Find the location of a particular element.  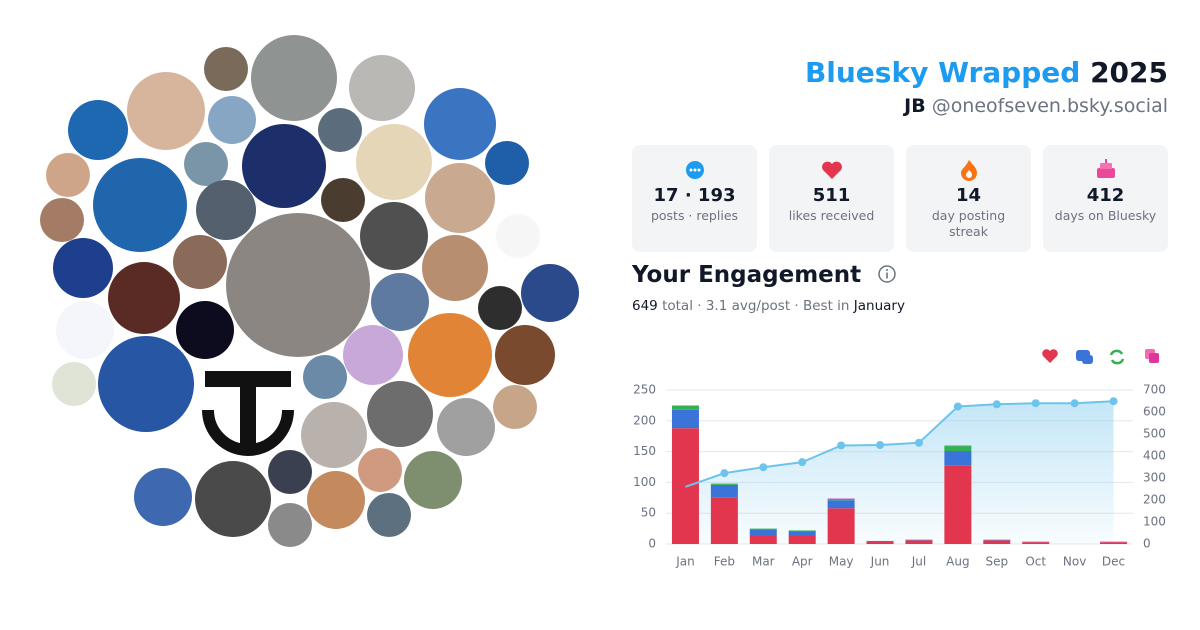

y2-tick-label: 100 is located at coordinates (1154, 522).